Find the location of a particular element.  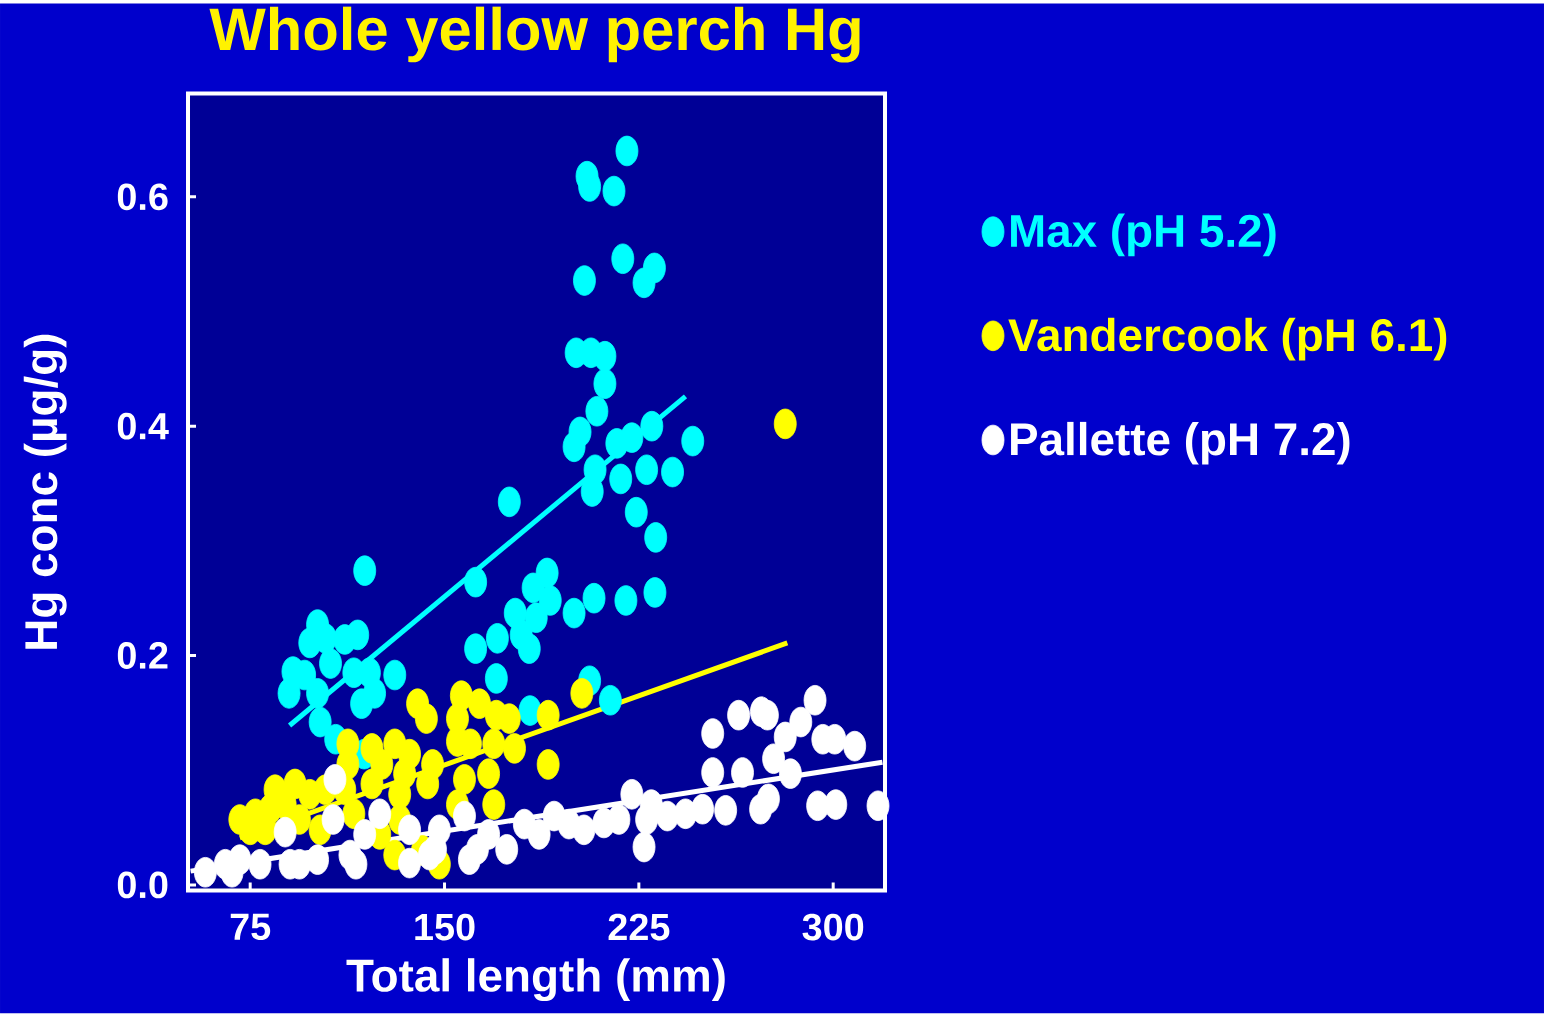

x-tick-label: 300 is located at coordinates (833, 927).